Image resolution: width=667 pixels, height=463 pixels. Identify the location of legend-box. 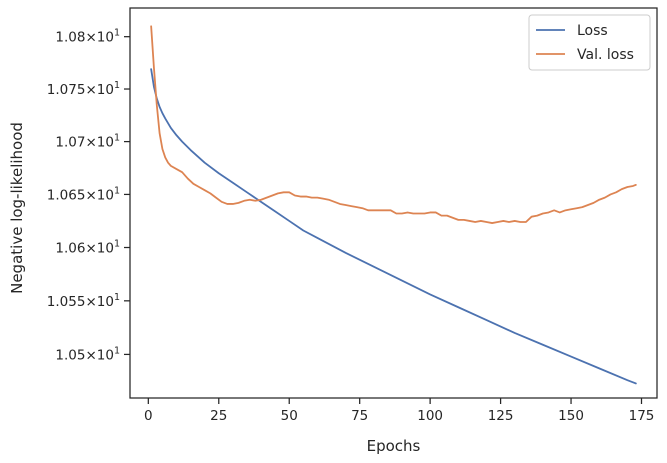
(589, 42).